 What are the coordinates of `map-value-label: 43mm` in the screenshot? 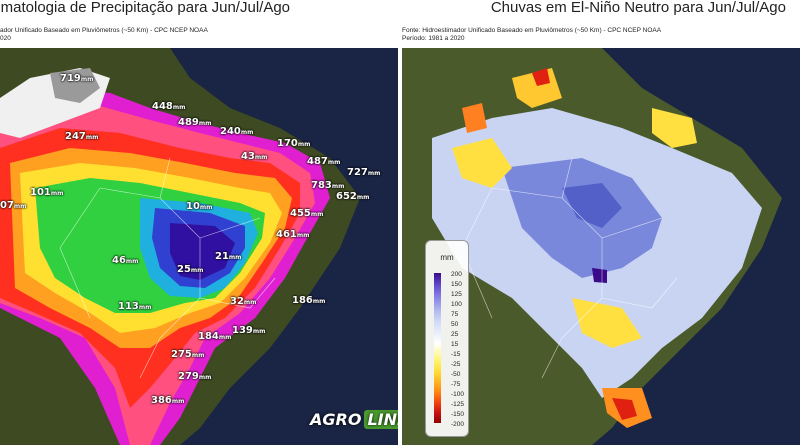 It's located at (254, 156).